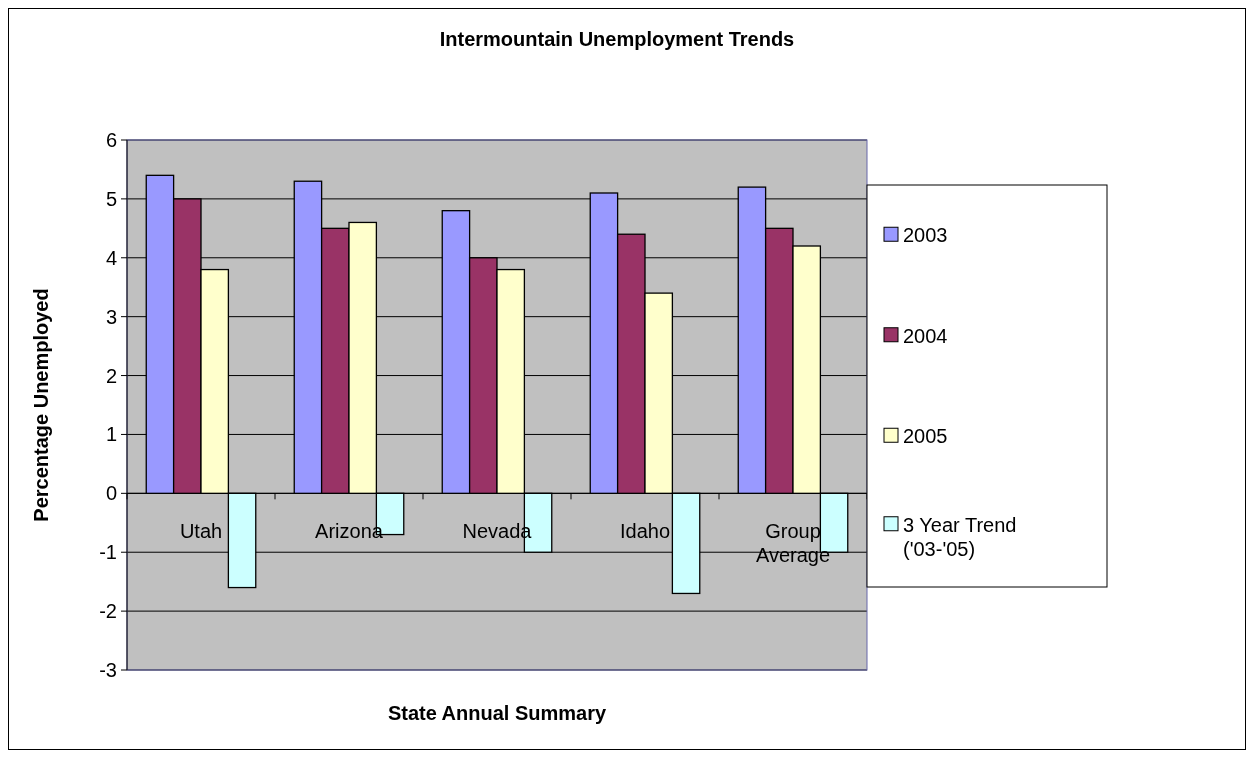 The image size is (1254, 758). I want to click on y-tick-label: 1, so click(111, 434).